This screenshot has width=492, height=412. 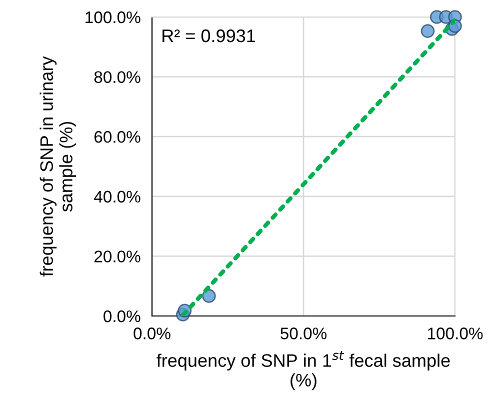 What do you see at coordinates (117, 256) in the screenshot?
I see `y-tick-label: 20.0%` at bounding box center [117, 256].